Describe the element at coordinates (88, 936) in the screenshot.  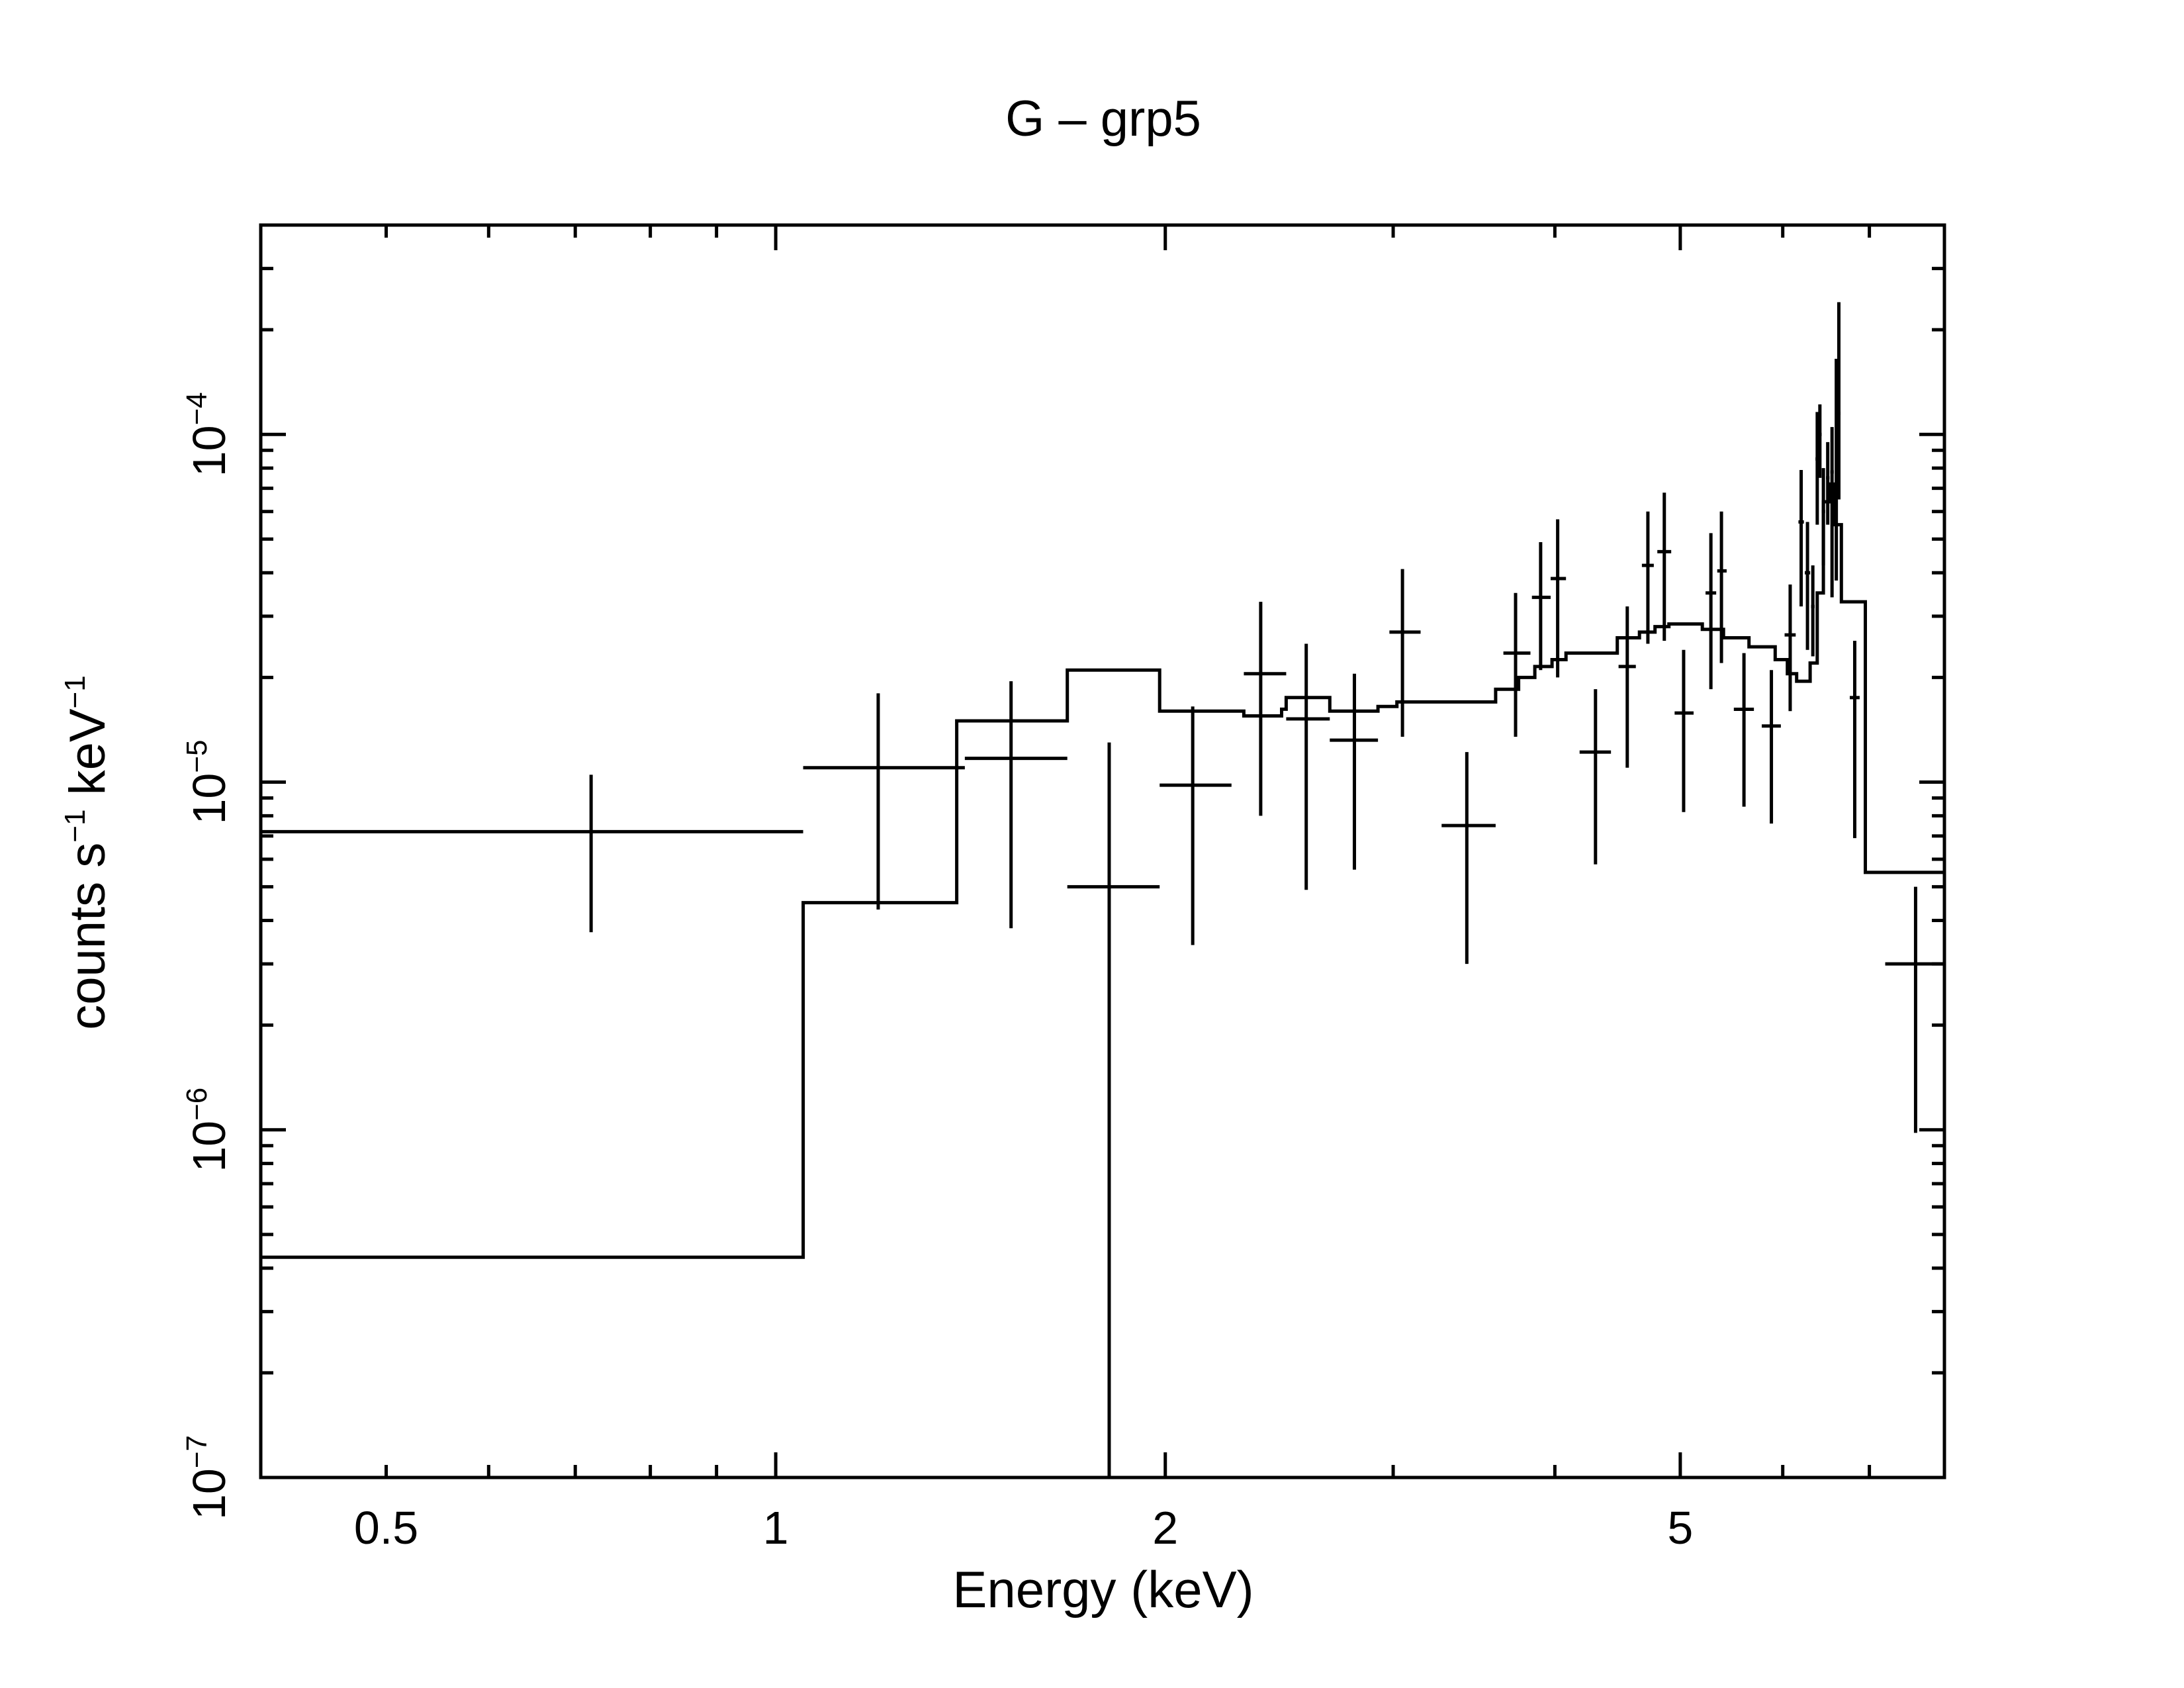
I see `y-axis-label-base: counts s` at that location.